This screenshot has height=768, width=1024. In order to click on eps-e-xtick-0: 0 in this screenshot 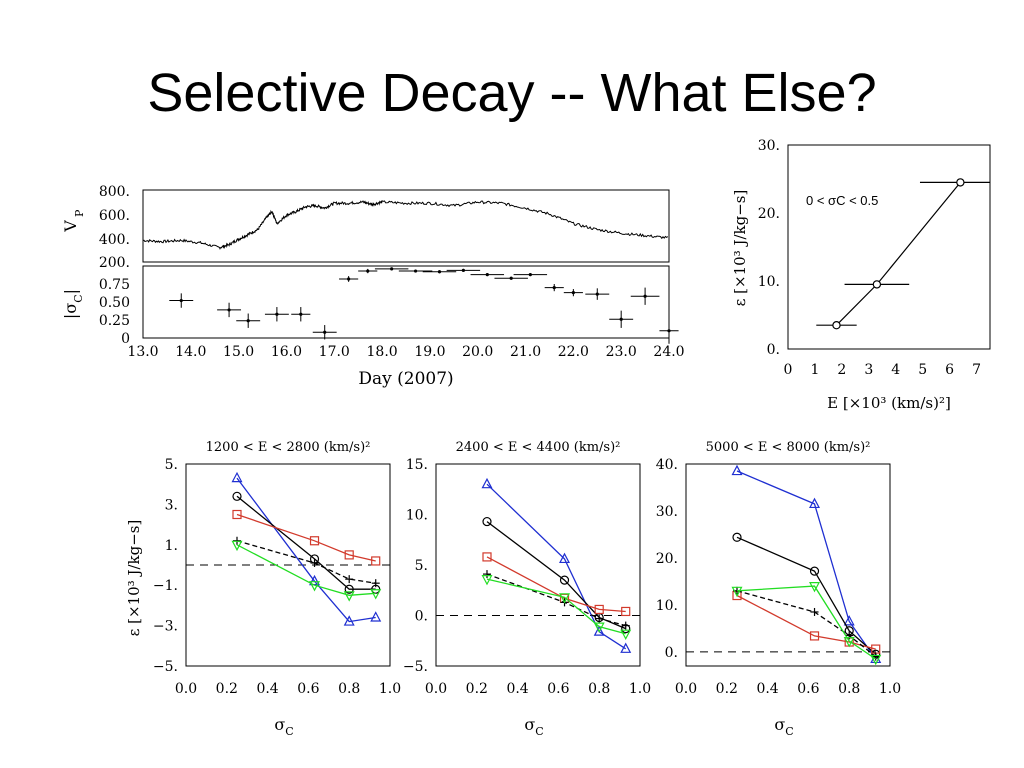, I will do `click(788, 370)`.